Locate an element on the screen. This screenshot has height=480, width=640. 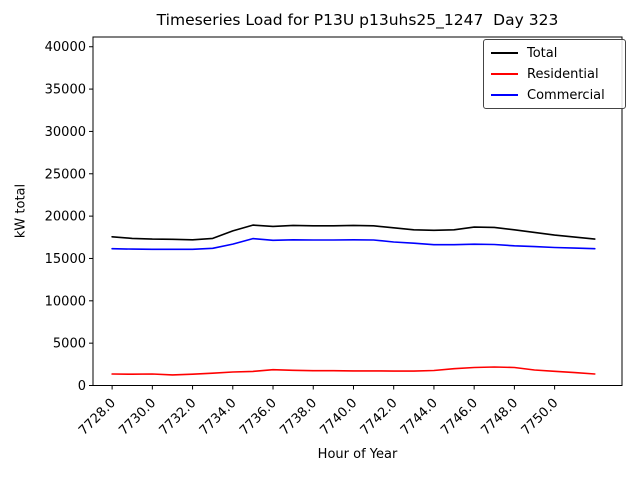
residential-line-swatch is located at coordinates (504, 74).